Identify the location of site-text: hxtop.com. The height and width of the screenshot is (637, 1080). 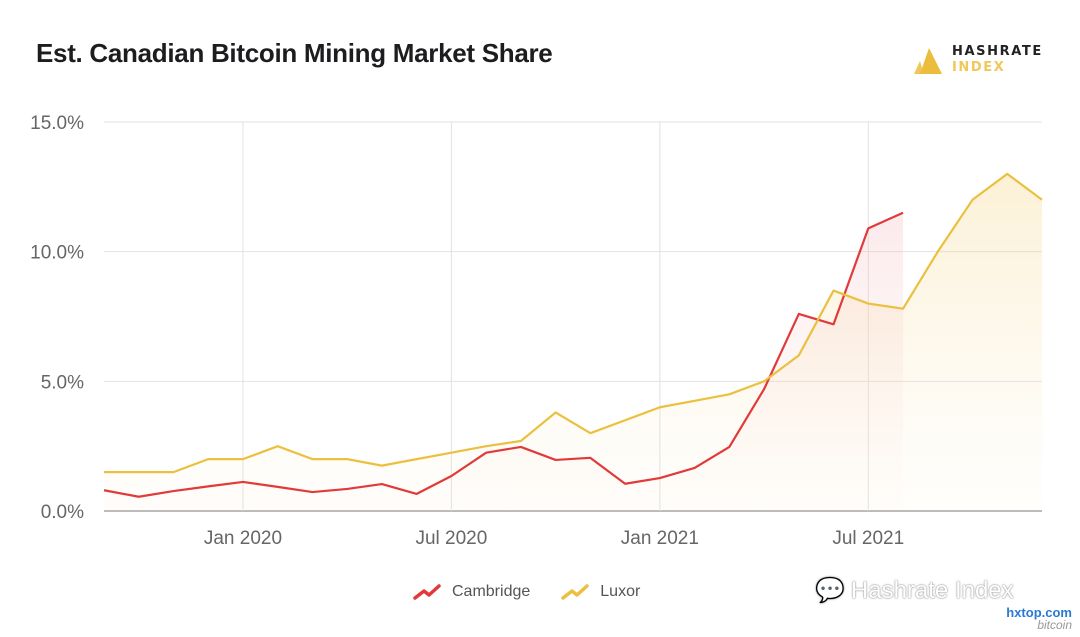
(1039, 612).